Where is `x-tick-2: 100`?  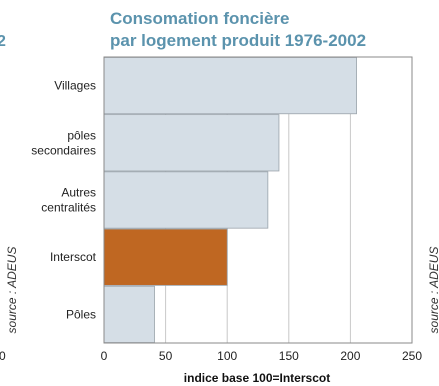 x-tick-2: 100 is located at coordinates (227, 356).